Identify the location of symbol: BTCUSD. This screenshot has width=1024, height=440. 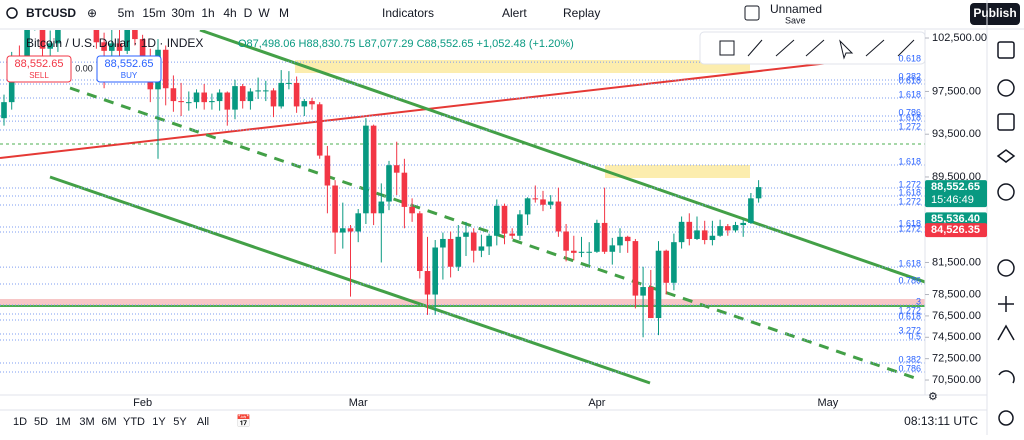
(51, 13).